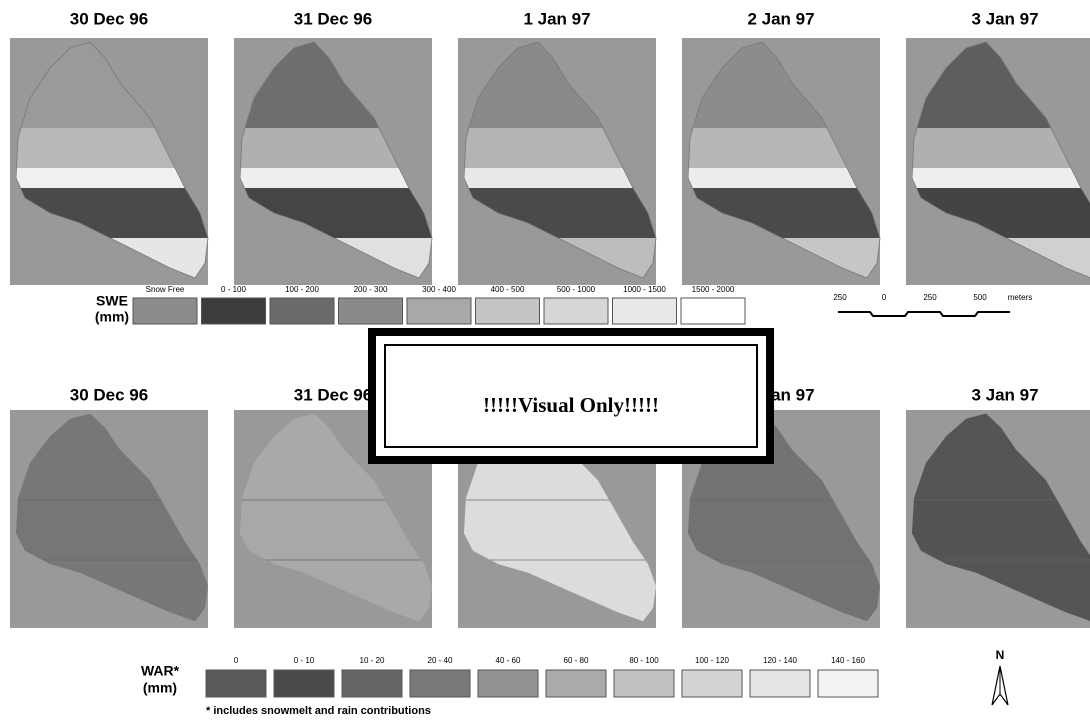 Image resolution: width=1090 pixels, height=720 pixels. Describe the element at coordinates (576, 660) in the screenshot. I see `legend-class: 60 - 80` at that location.